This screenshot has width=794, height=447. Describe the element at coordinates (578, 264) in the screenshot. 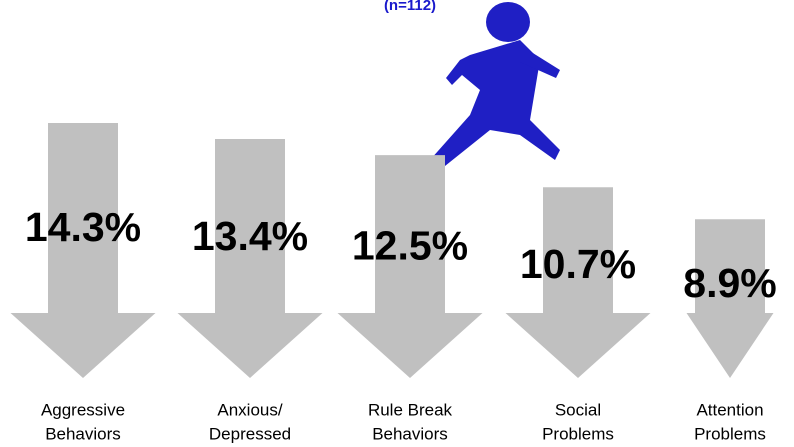

I see `value-label: 10.7%` at that location.